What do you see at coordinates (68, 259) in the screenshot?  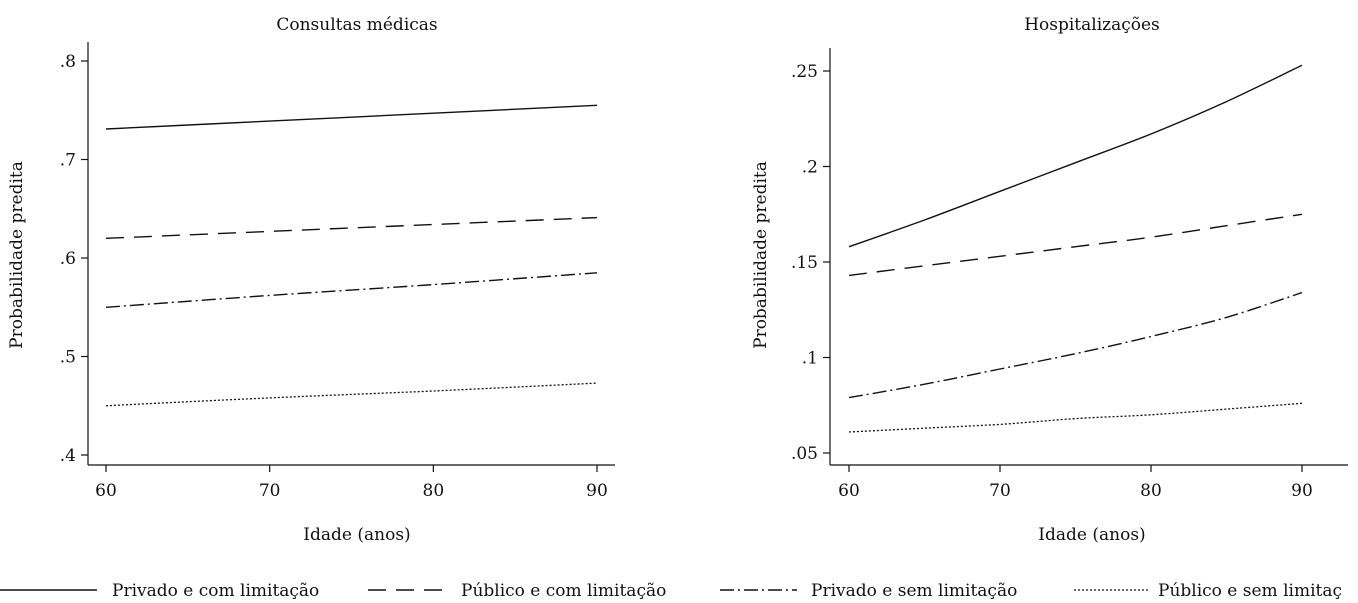 I see `y-tick-label: .6` at bounding box center [68, 259].